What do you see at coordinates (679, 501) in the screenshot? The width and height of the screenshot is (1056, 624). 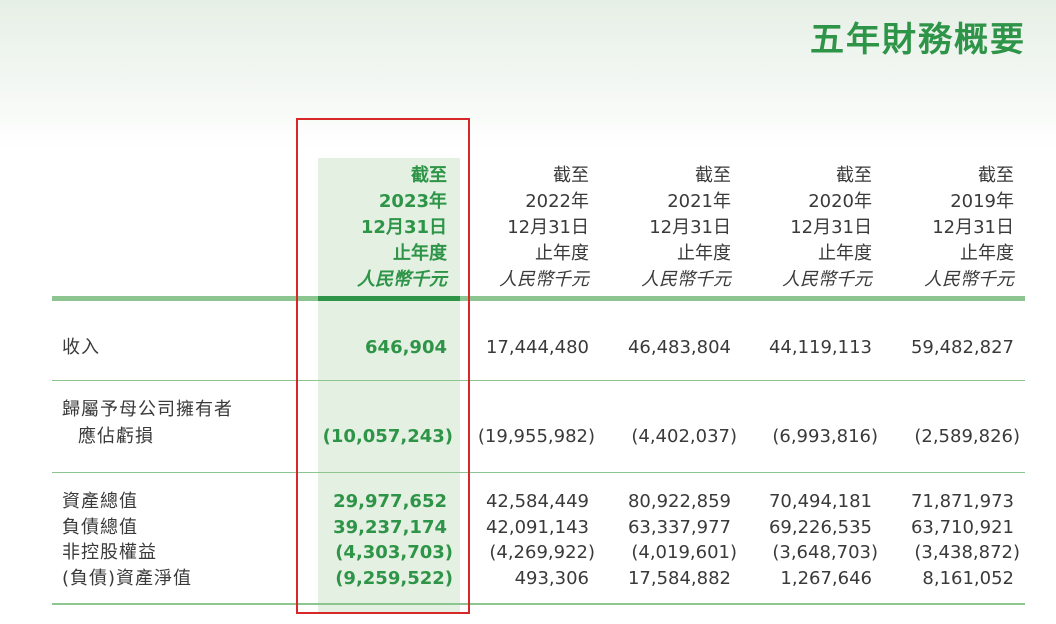 I see `cell-value: 80,922,859` at bounding box center [679, 501].